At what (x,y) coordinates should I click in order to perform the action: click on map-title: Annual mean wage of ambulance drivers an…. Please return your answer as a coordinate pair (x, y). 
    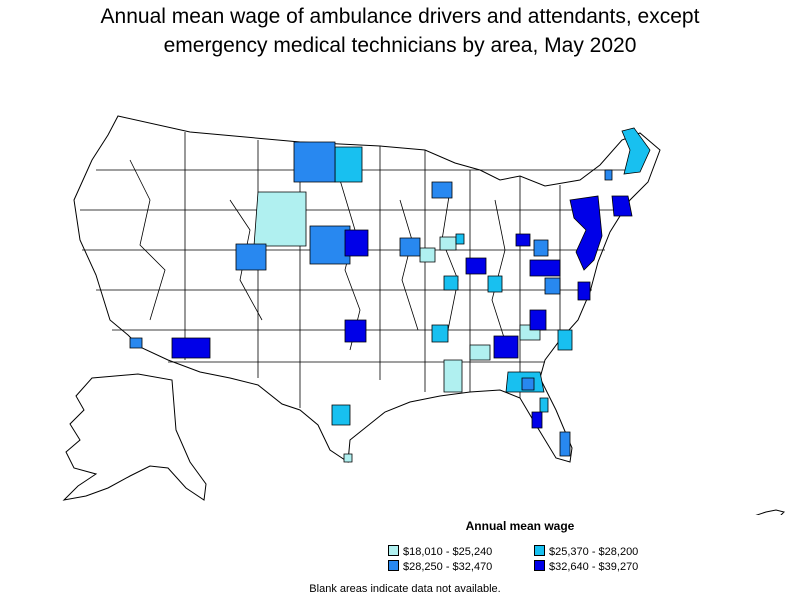
    Looking at the image, I should click on (400, 31).